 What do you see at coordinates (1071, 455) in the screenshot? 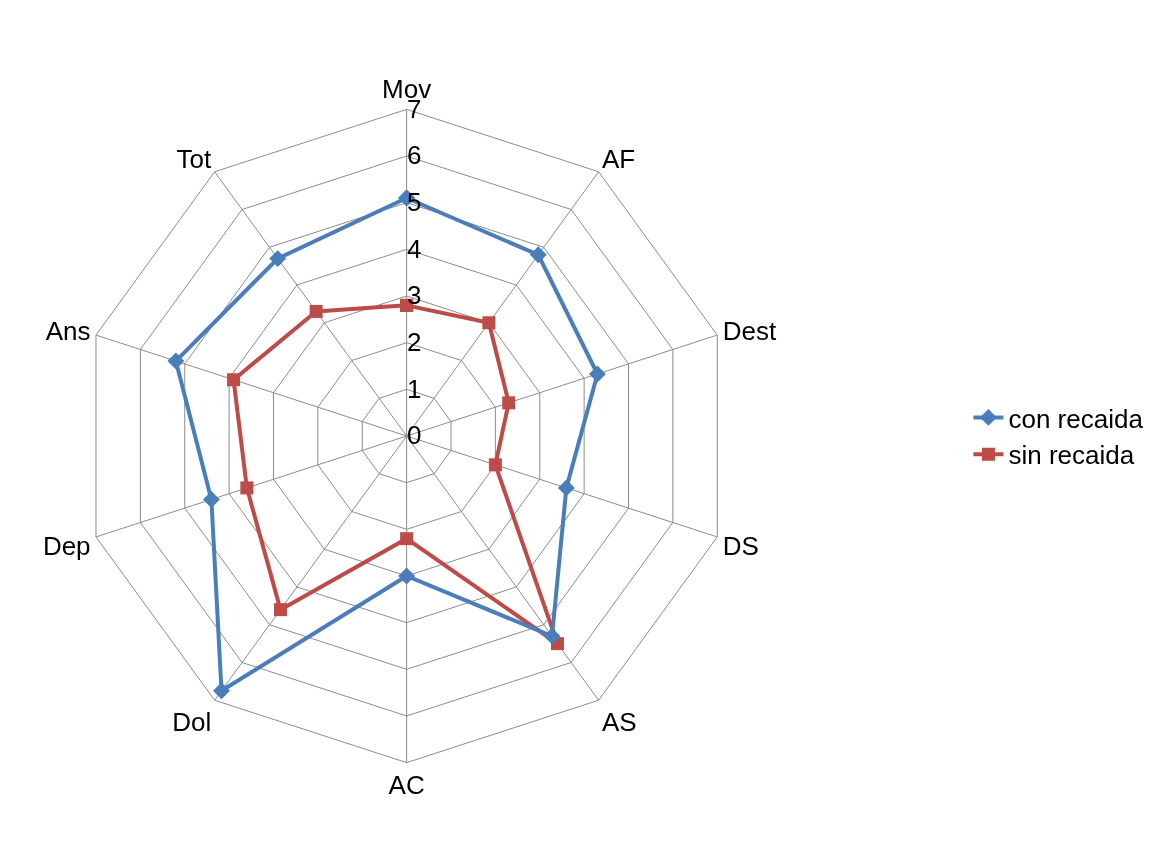
I see `legend-label: sin recaida` at bounding box center [1071, 455].